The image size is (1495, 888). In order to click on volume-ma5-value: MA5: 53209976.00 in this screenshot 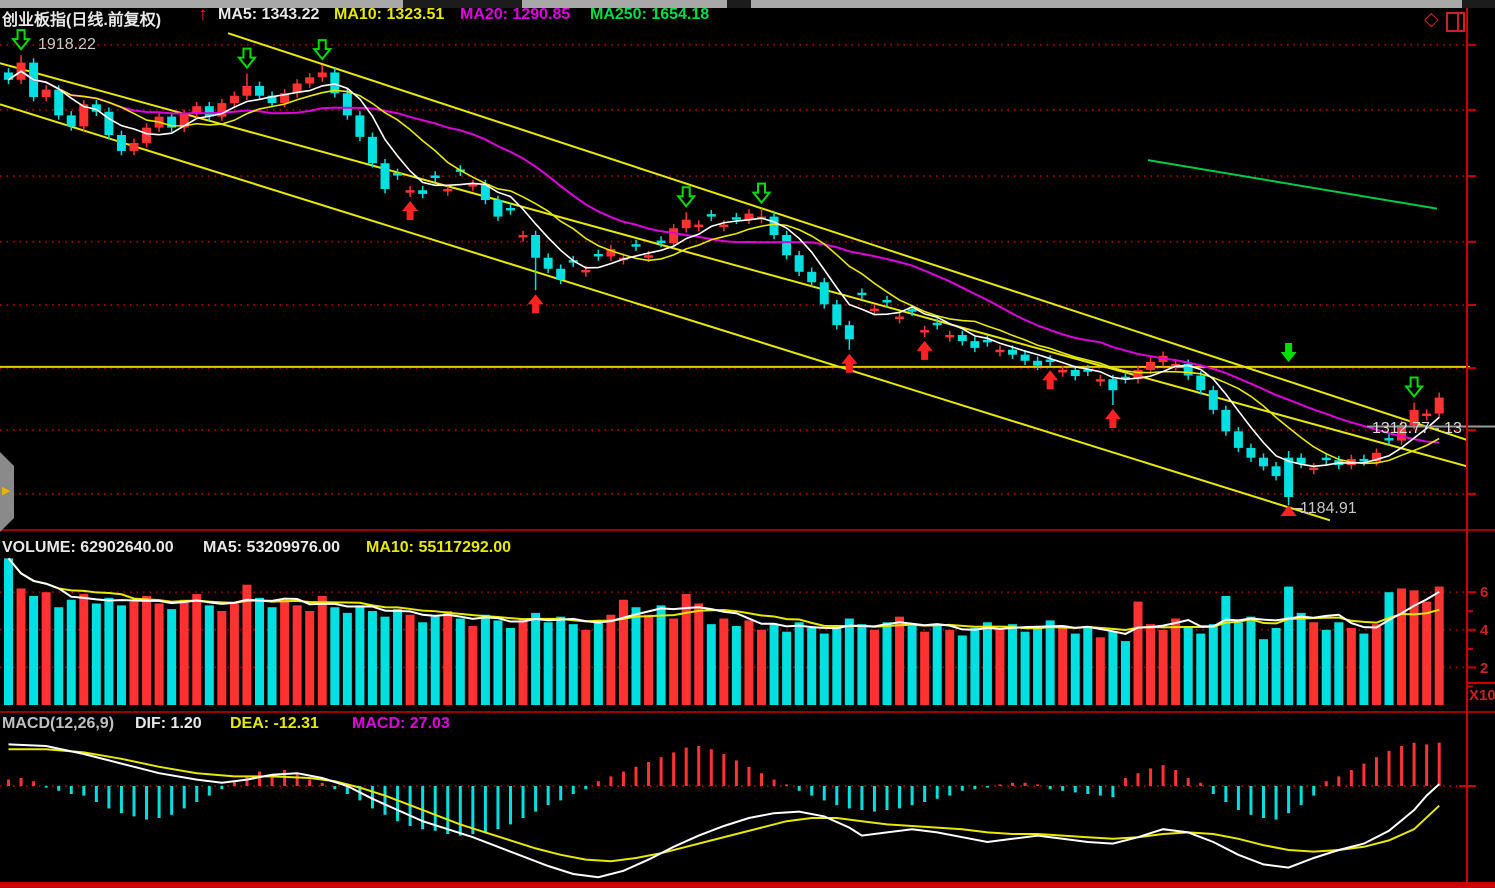, I will do `click(271, 547)`.